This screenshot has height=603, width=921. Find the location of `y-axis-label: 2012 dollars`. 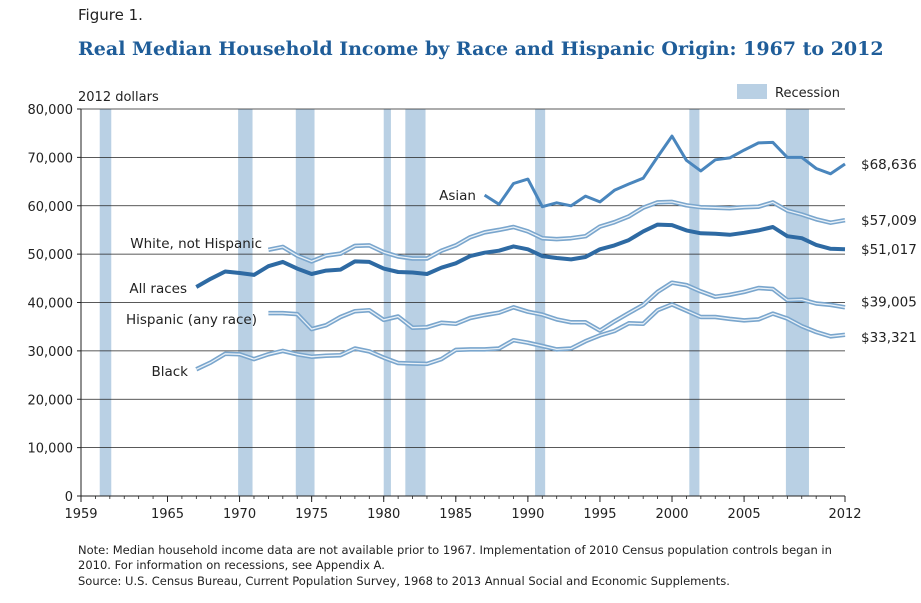

y-axis-label: 2012 dollars is located at coordinates (118, 97).